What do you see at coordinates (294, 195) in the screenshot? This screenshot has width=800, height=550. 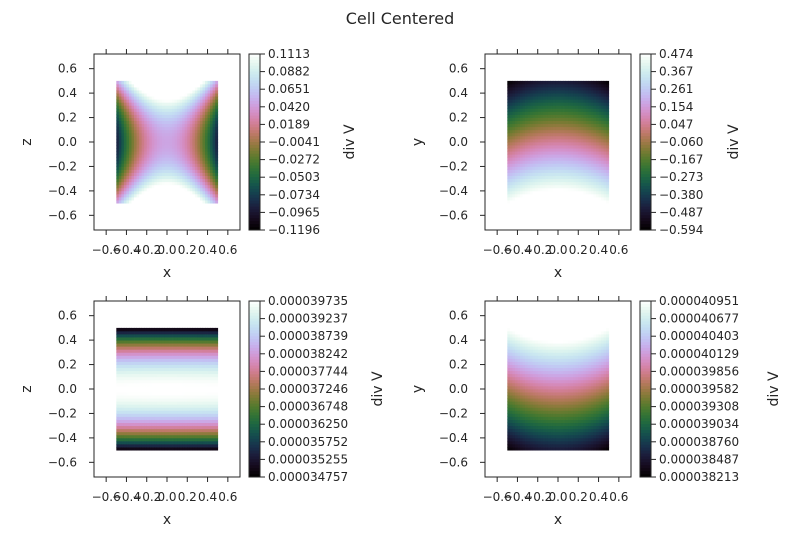 I see `colorbar-tick-label: −0.0734` at bounding box center [294, 195].